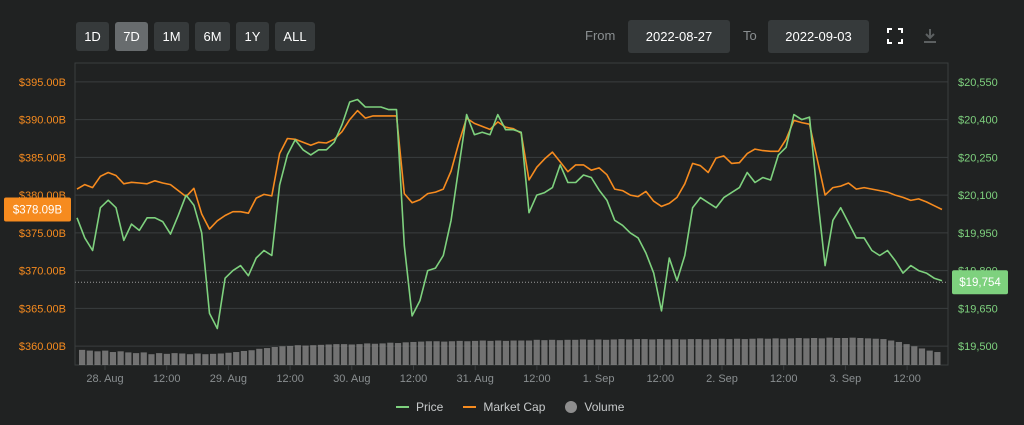 Image resolution: width=1024 pixels, height=425 pixels. What do you see at coordinates (295, 36) in the screenshot?
I see `range-button-all: ALL` at bounding box center [295, 36].